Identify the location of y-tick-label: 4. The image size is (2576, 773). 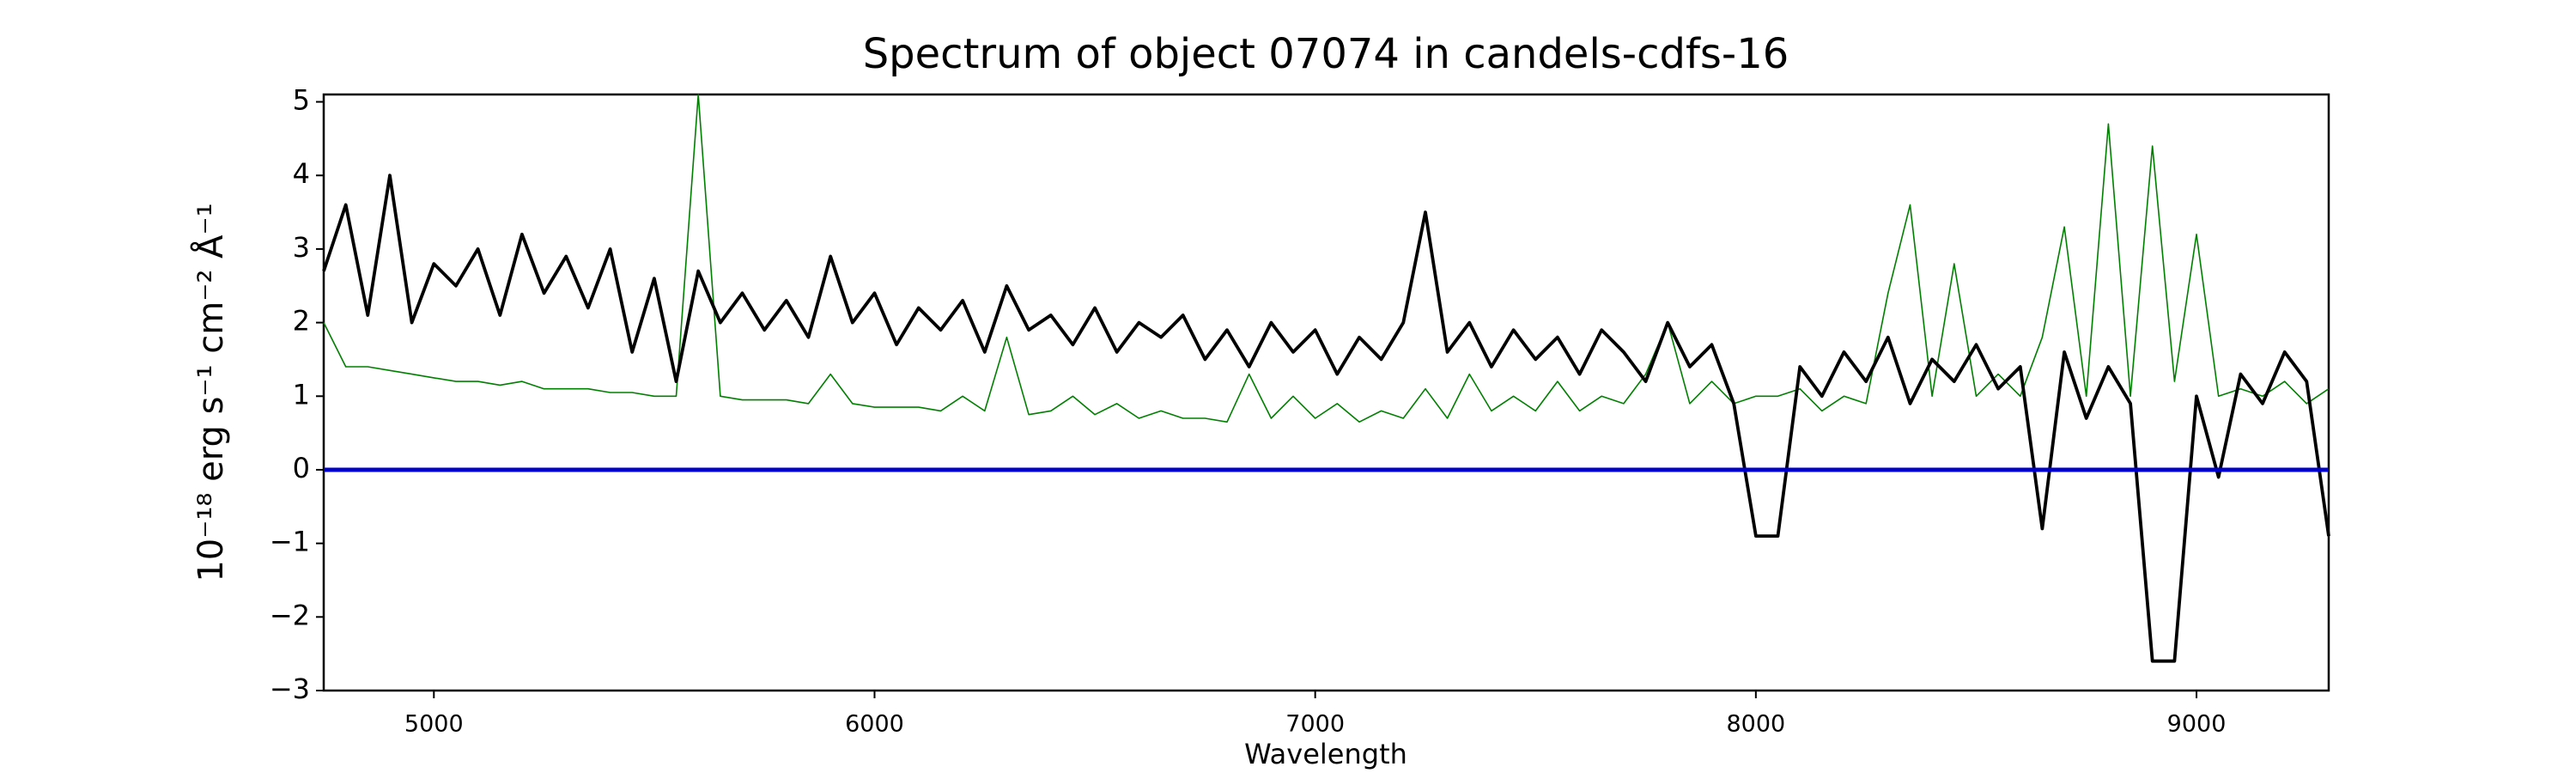
(301, 173).